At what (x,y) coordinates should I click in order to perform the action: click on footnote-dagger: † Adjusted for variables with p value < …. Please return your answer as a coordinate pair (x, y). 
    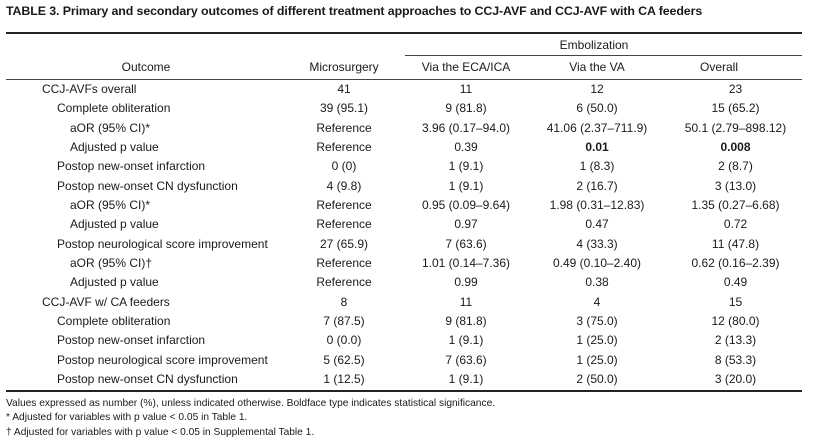
    Looking at the image, I should click on (160, 432).